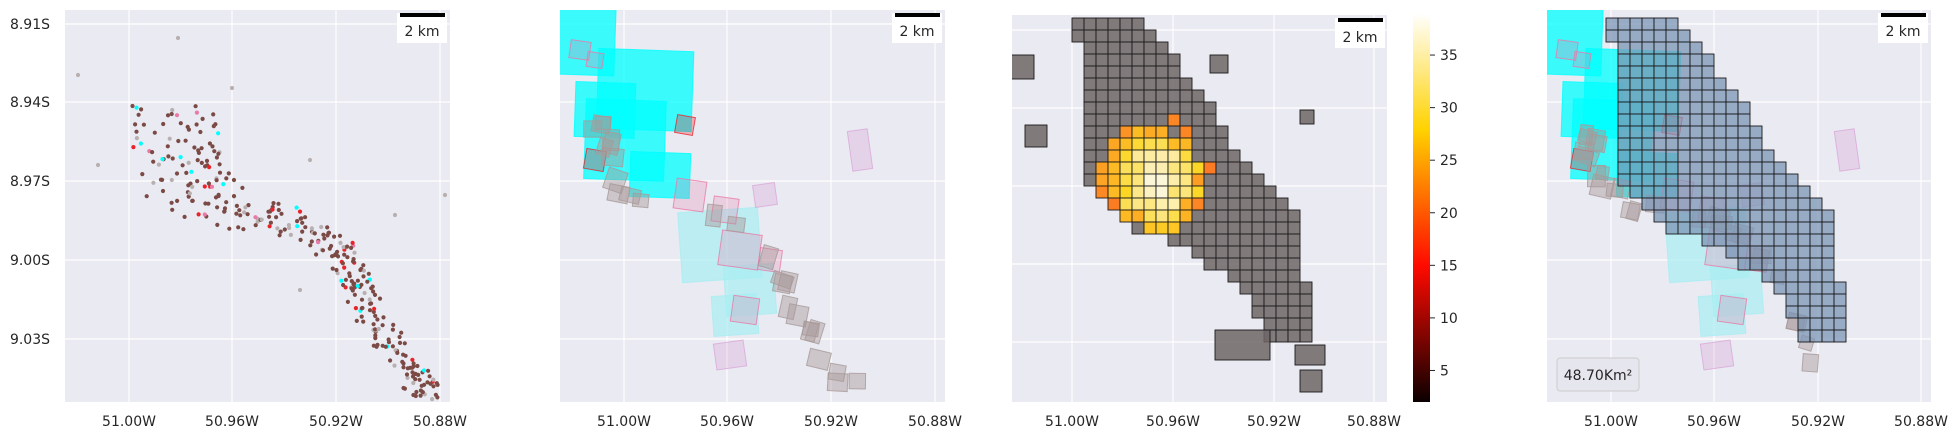 The width and height of the screenshot is (1956, 439). What do you see at coordinates (30, 261) in the screenshot?
I see `y-tick-label: 9.00S` at bounding box center [30, 261].